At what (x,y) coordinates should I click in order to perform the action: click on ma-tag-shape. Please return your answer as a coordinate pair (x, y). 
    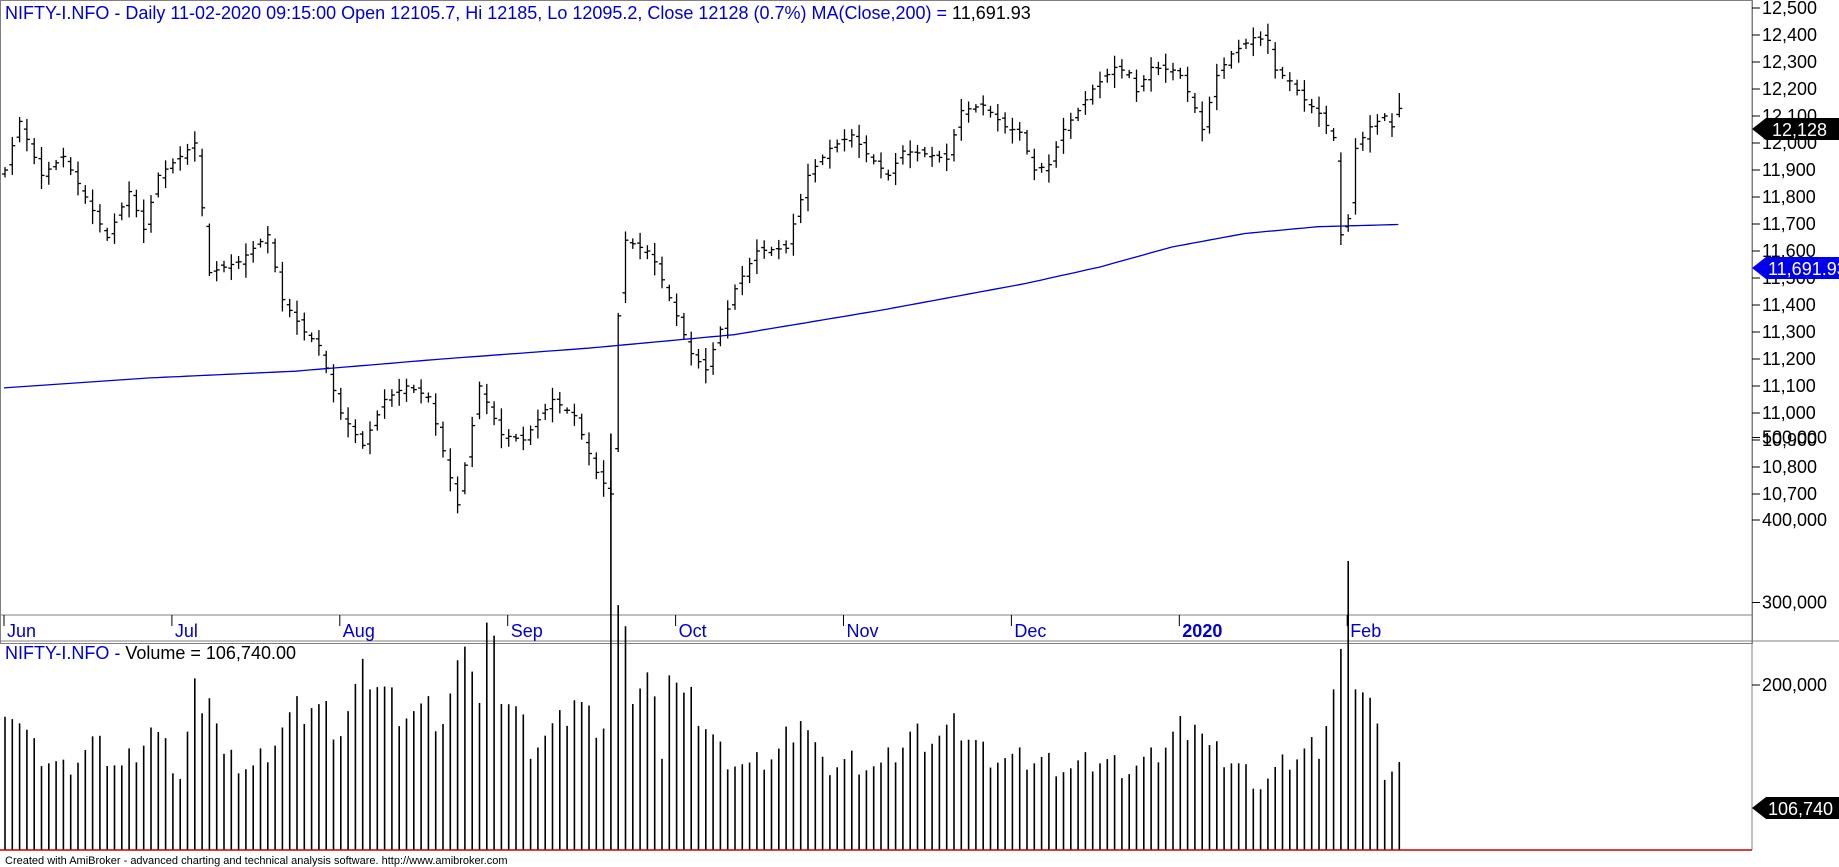
    Looking at the image, I should click on (1795, 268).